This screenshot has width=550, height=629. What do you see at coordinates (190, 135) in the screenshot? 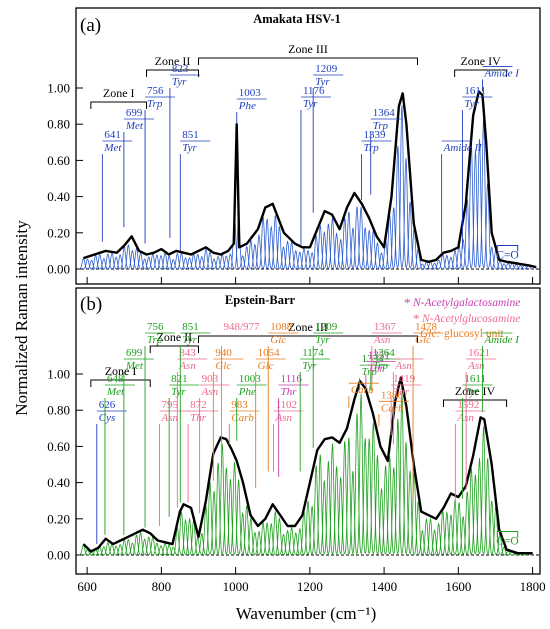
I see `annotation-wavenumber: 851` at bounding box center [190, 135].